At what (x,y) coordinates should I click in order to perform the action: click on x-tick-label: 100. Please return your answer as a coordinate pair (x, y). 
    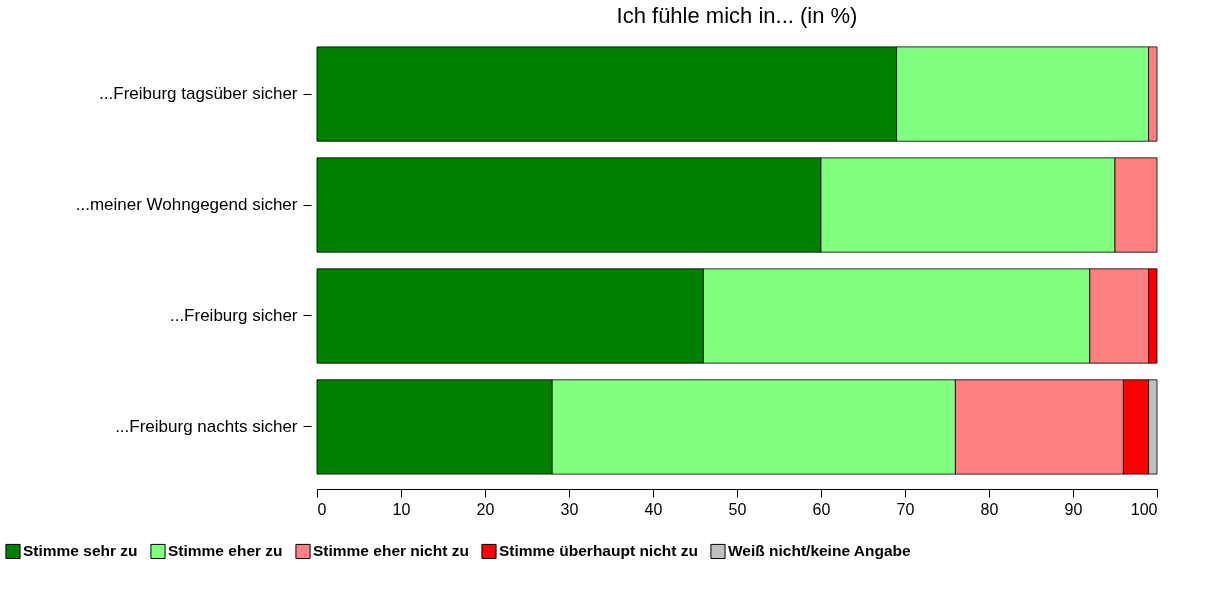
    Looking at the image, I should click on (1144, 509).